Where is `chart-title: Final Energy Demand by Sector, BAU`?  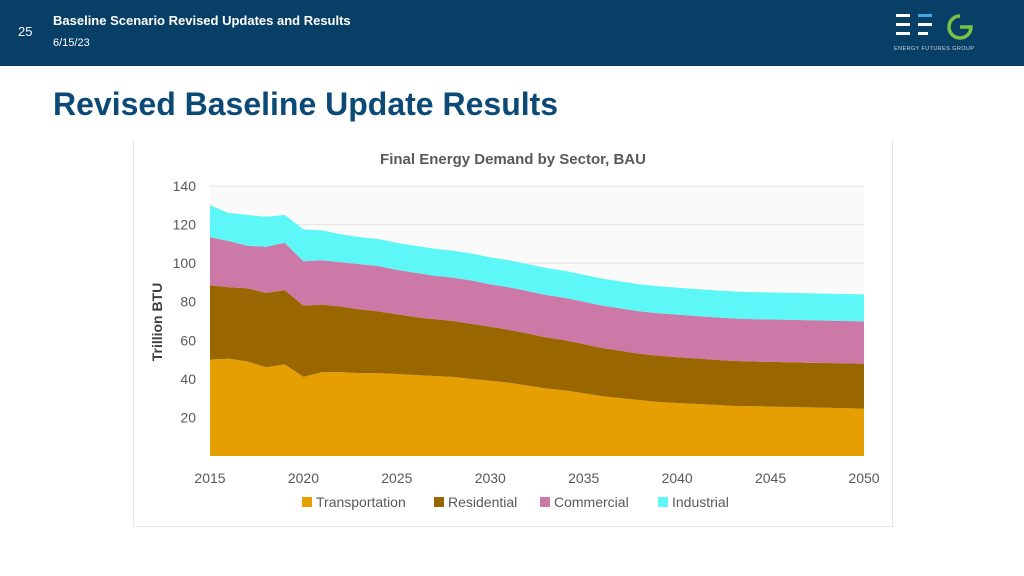
chart-title: Final Energy Demand by Sector, BAU is located at coordinates (513, 159).